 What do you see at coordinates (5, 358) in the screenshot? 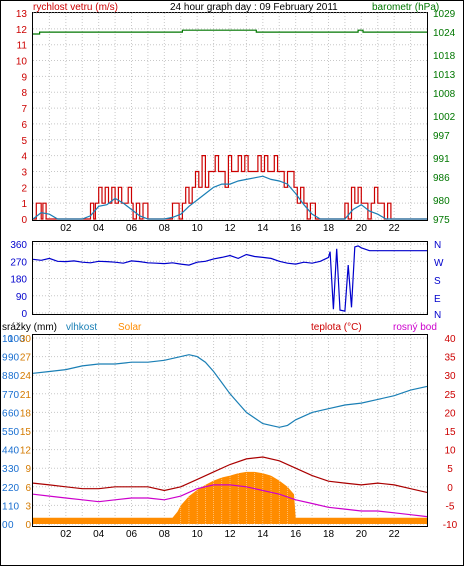
I see `rain-tick-label: 9` at bounding box center [5, 358].